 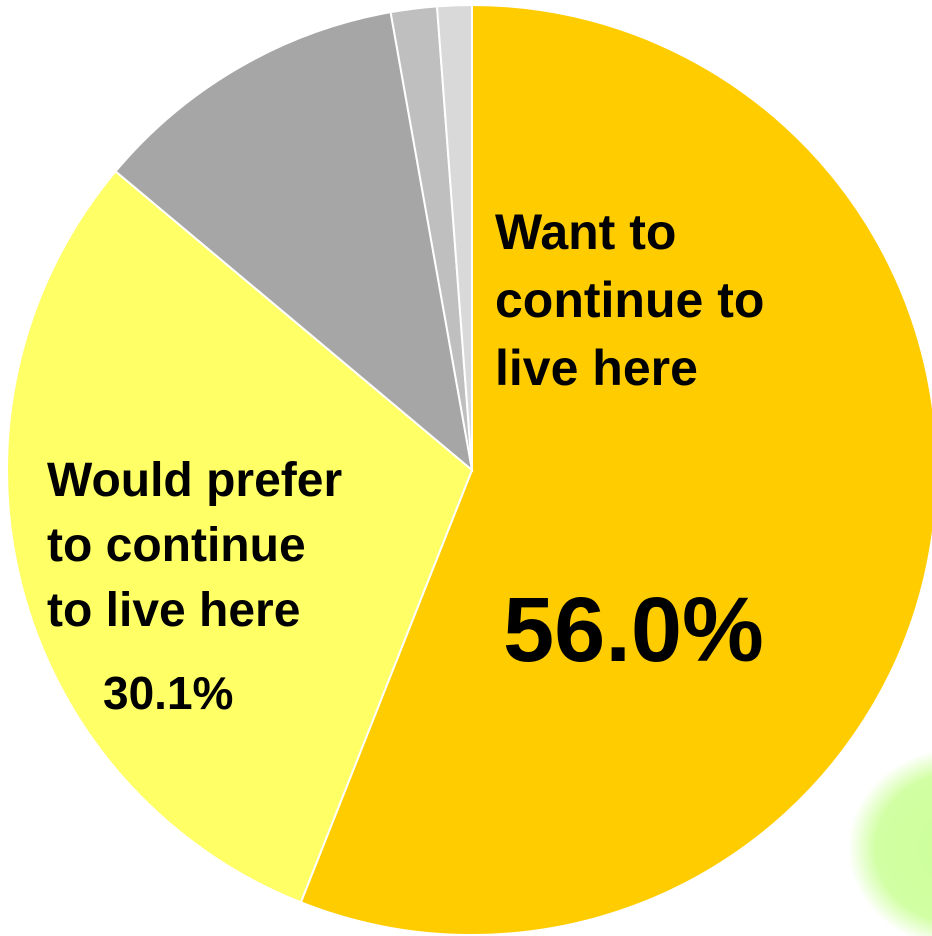 I want to click on decorative-blob, so click(x=890, y=843).